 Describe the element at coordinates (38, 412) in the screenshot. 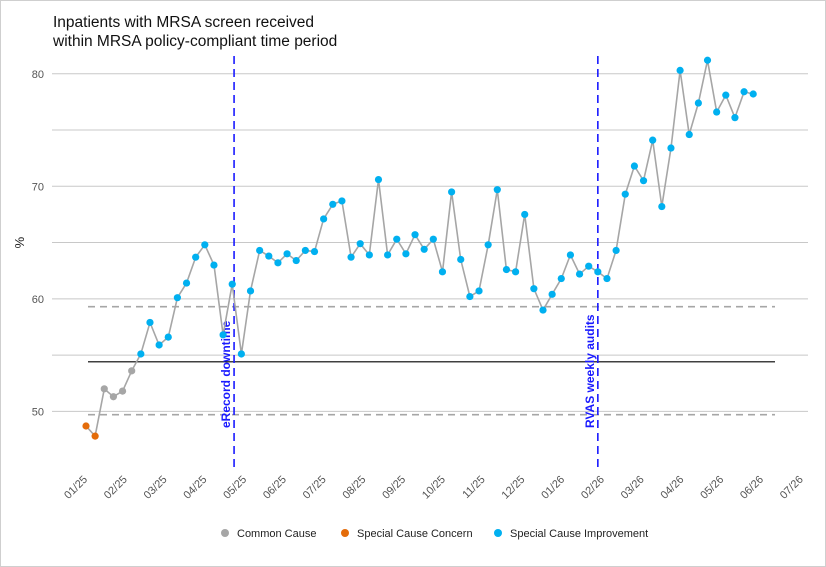

I see `y-tick-label: 50` at that location.